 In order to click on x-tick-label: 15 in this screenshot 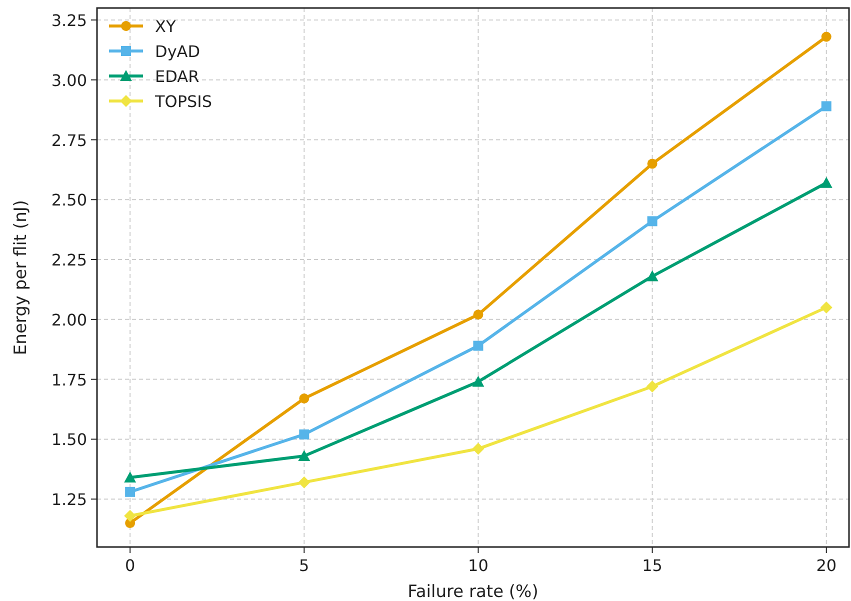, I will do `click(652, 565)`.